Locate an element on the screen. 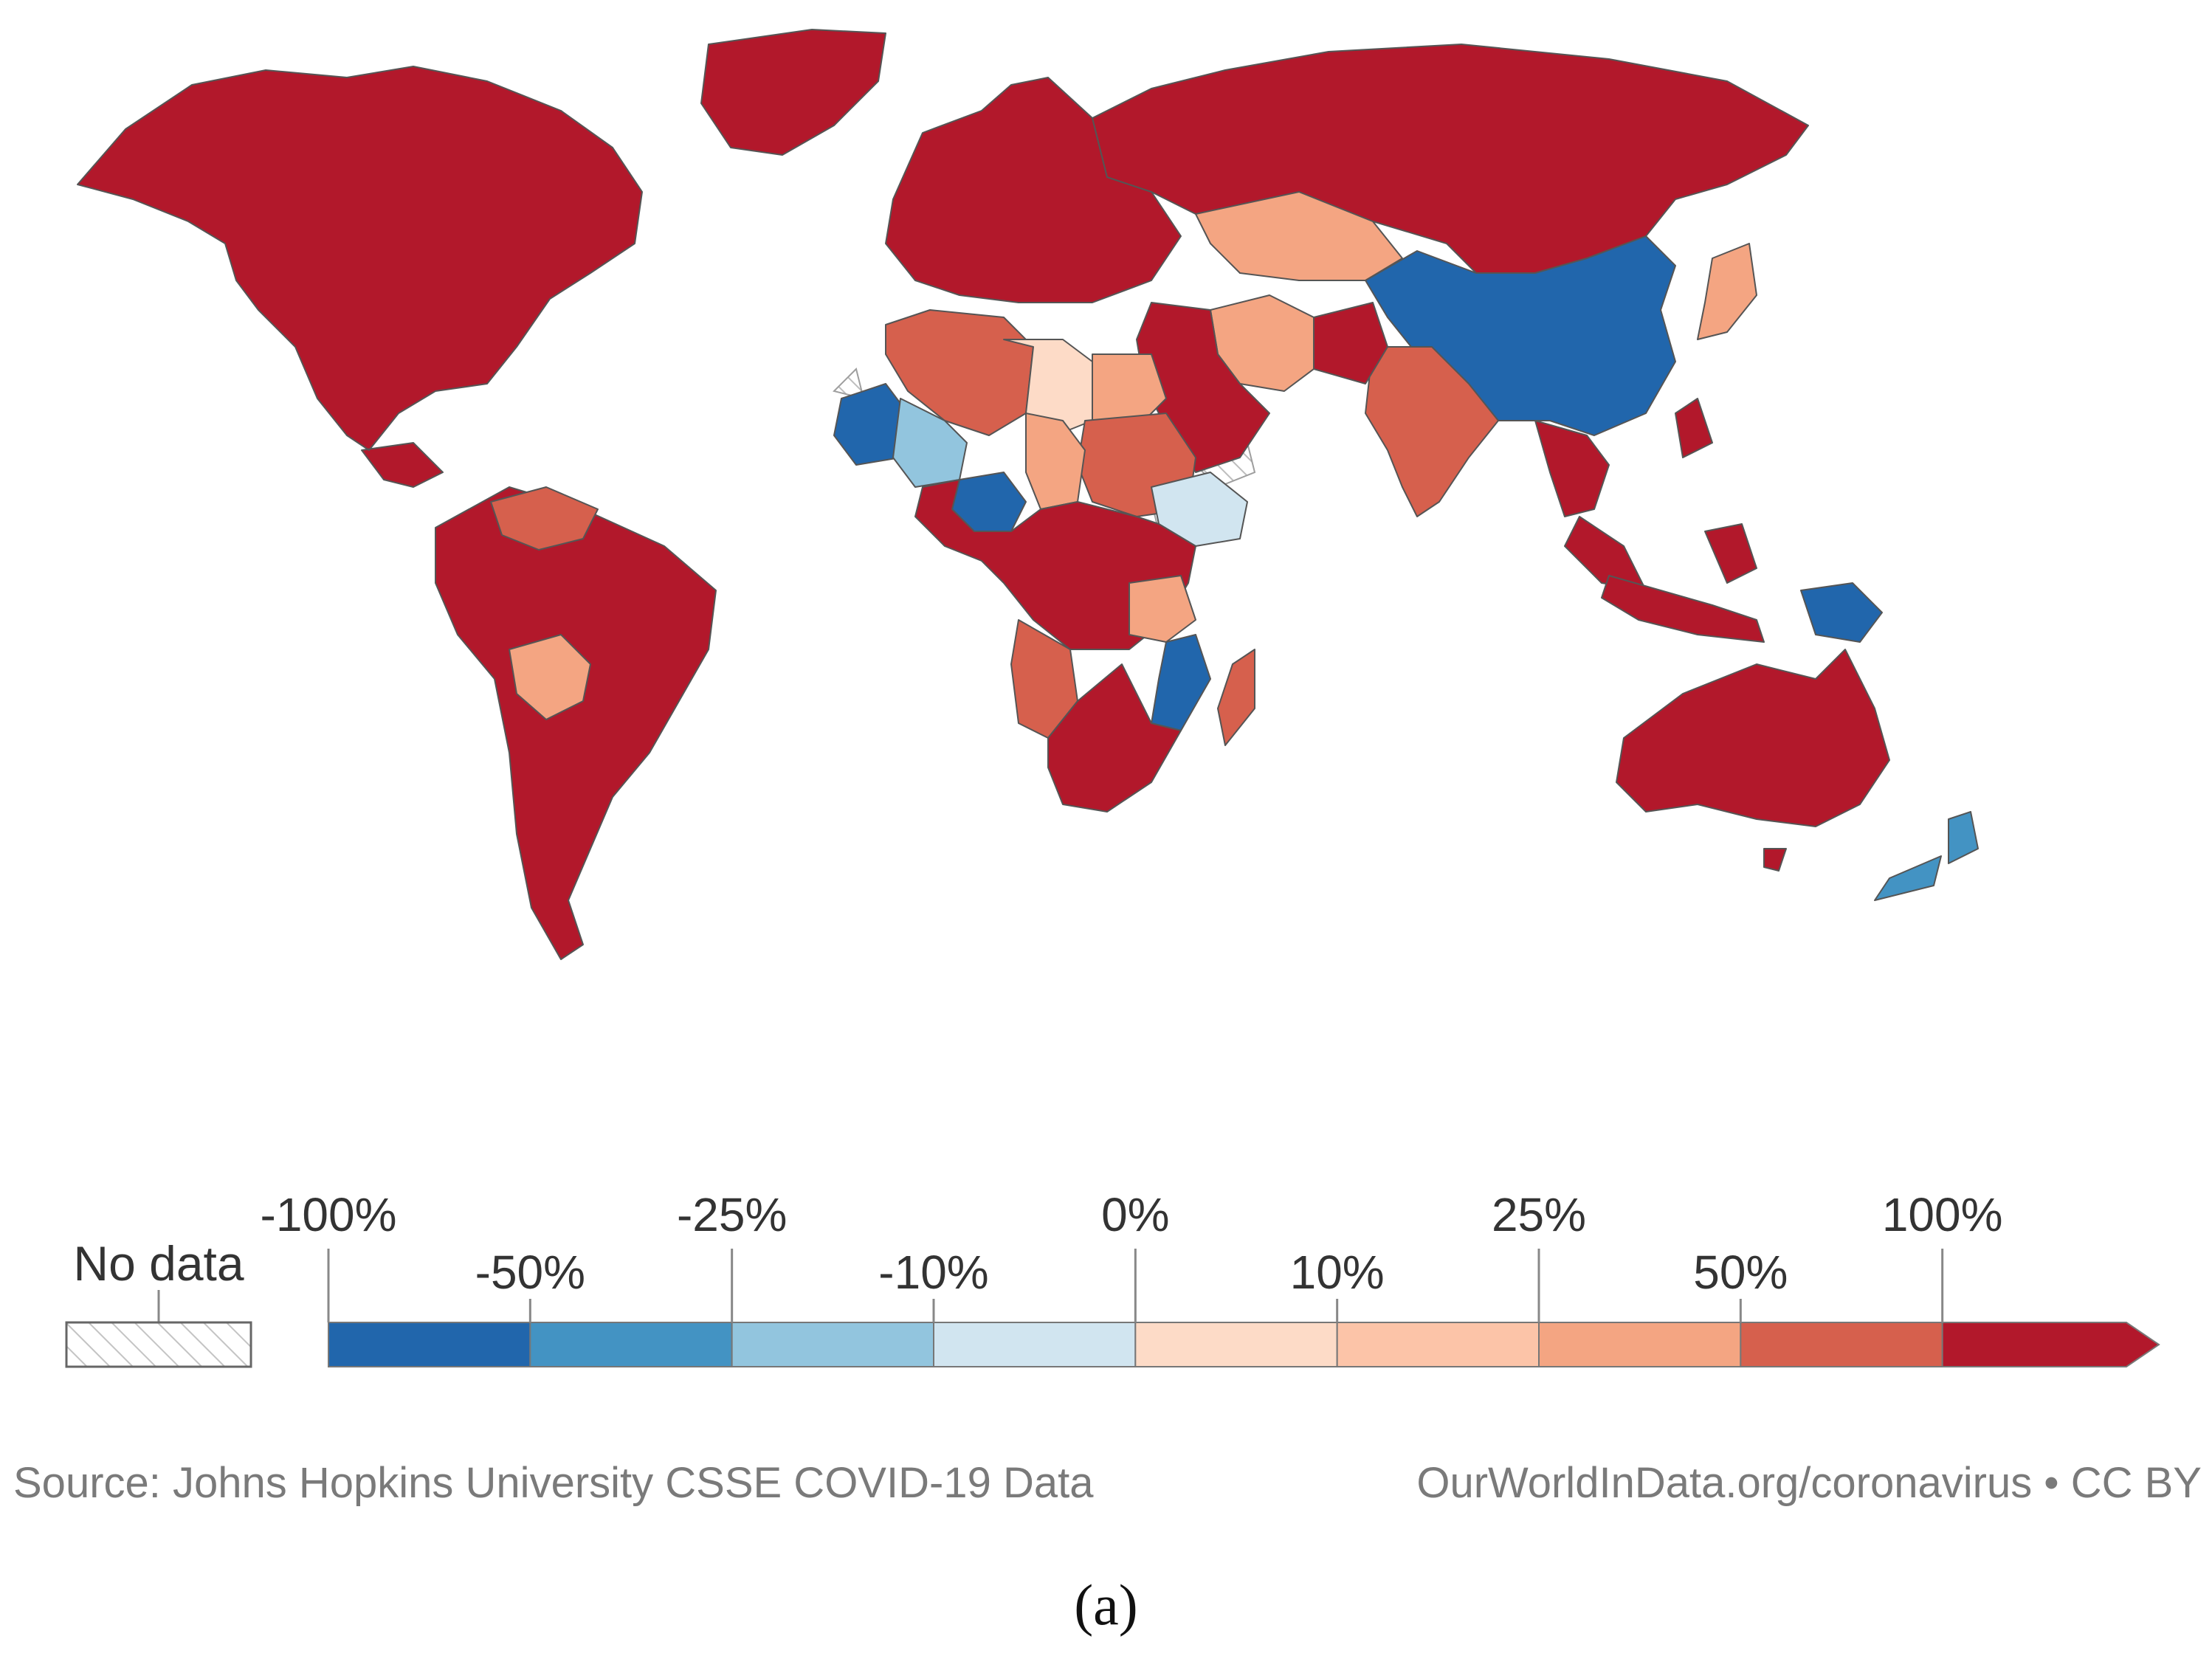  region-australia is located at coordinates (1753, 760).